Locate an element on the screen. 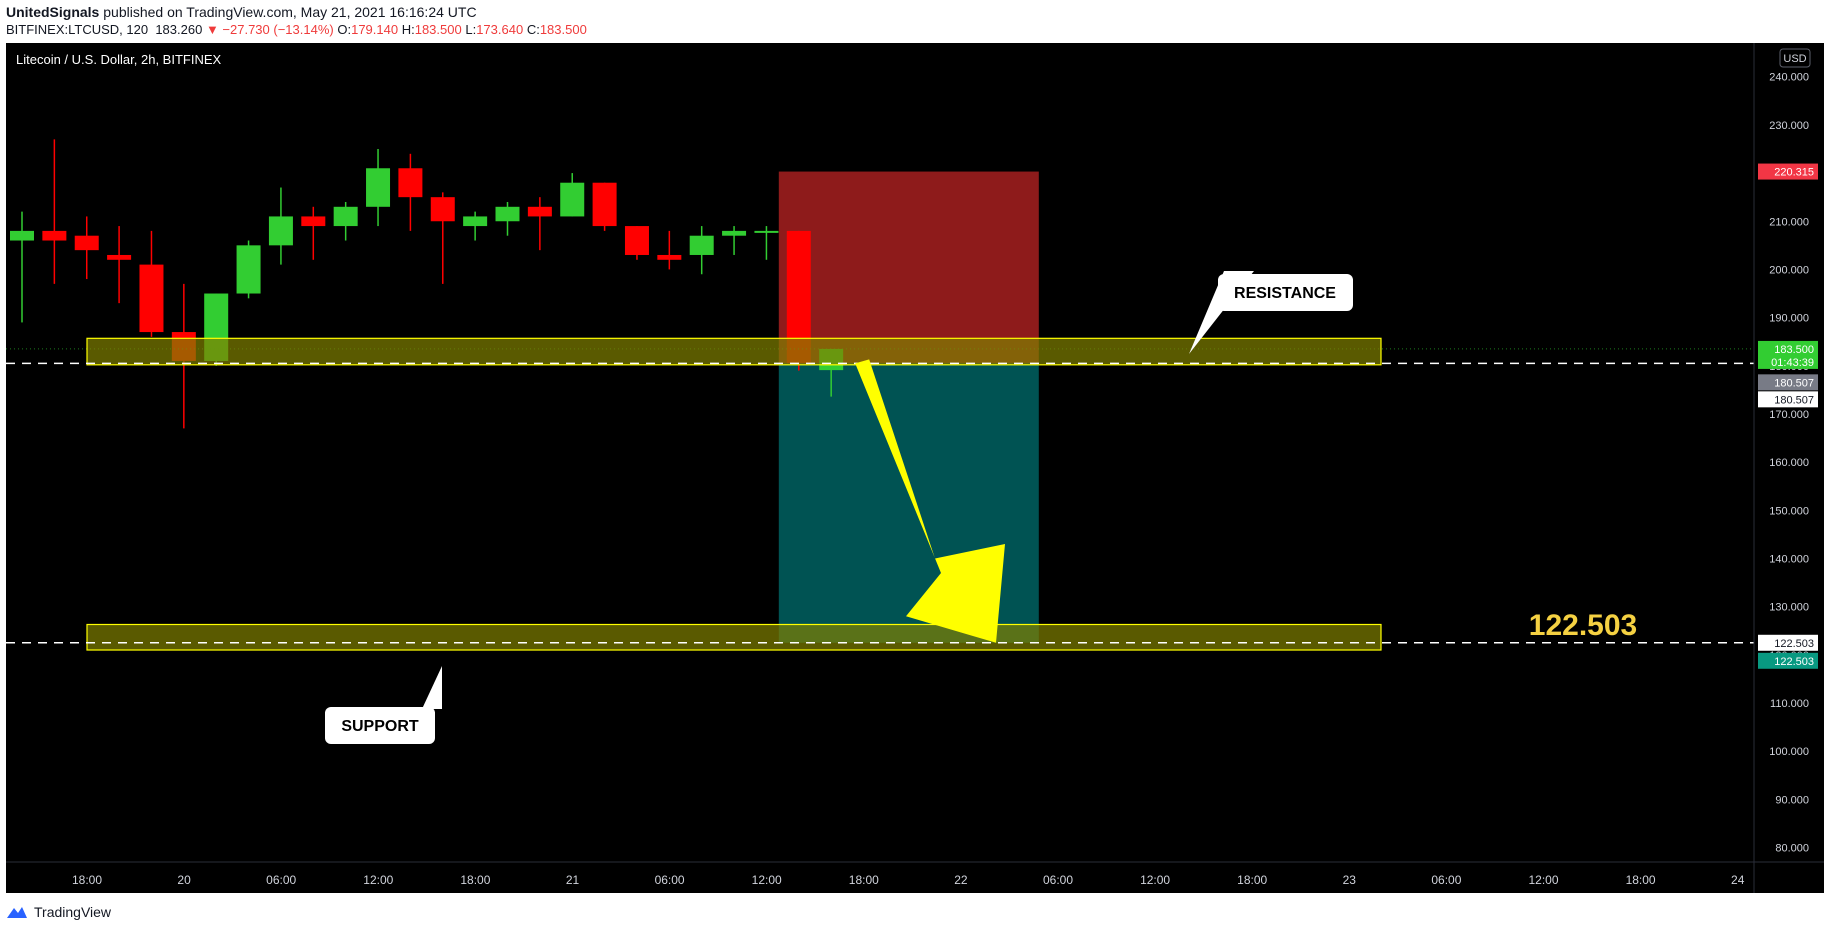  time-tick-label: 23 is located at coordinates (1350, 880).